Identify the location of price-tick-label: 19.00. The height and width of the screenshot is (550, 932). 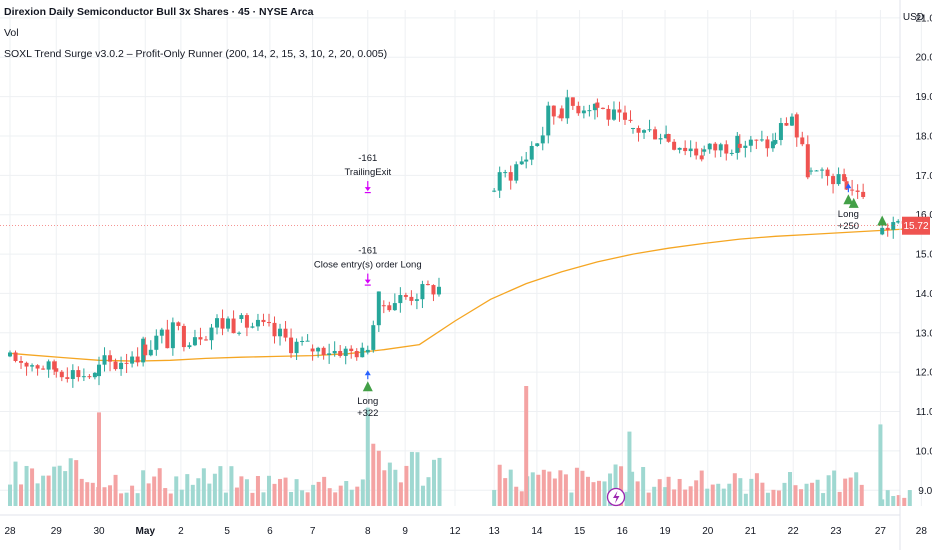
(923, 97).